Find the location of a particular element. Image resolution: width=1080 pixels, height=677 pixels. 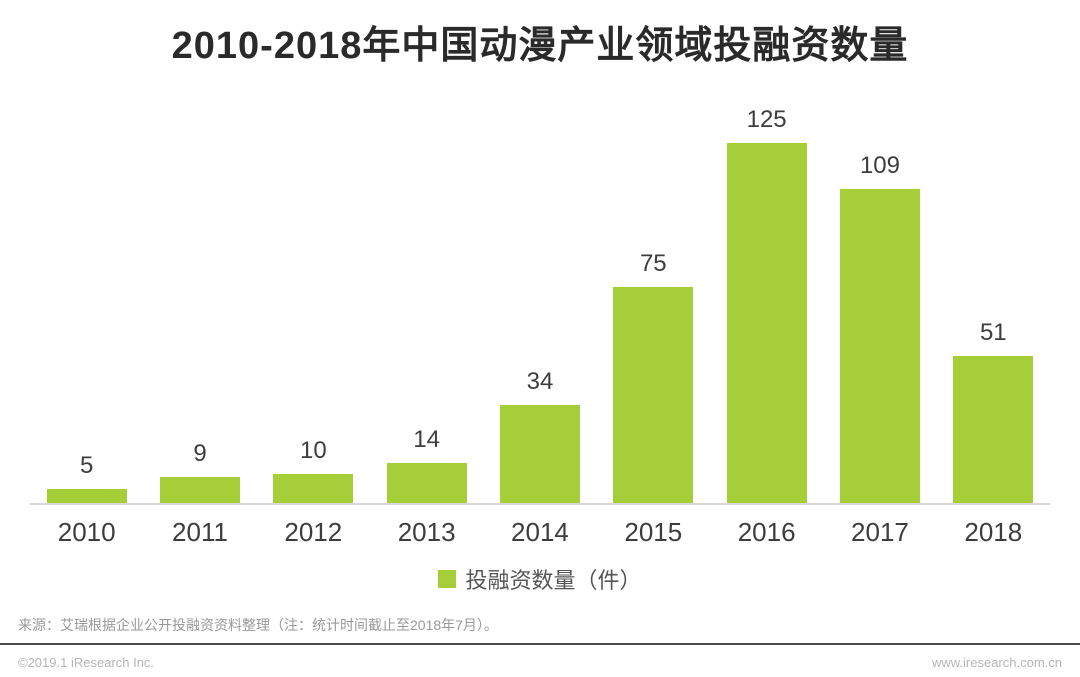

bar-group-2013: 14 is located at coordinates (426, 464).